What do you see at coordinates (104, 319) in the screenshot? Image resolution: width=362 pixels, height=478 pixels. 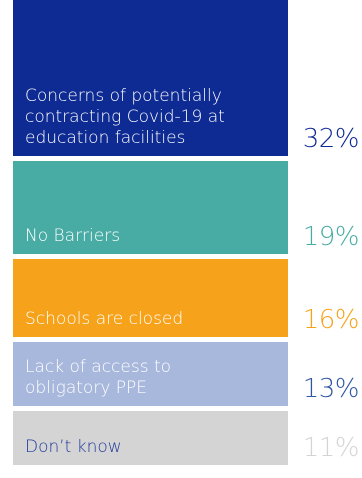 I see `category-label: Schools are closed` at bounding box center [104, 319].